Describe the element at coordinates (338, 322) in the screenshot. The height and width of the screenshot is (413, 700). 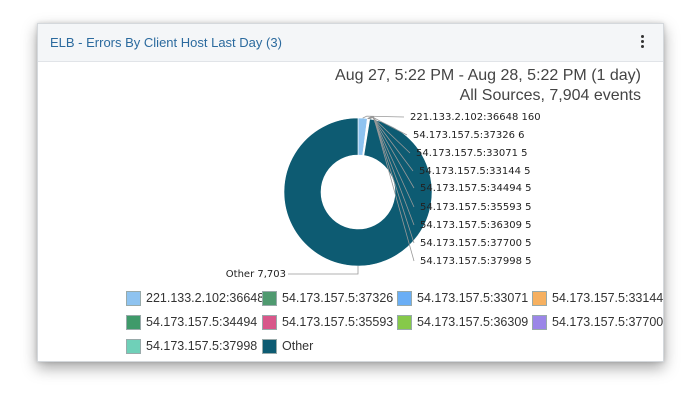
I see `legend-label: 54.173.157.5:35593` at that location.